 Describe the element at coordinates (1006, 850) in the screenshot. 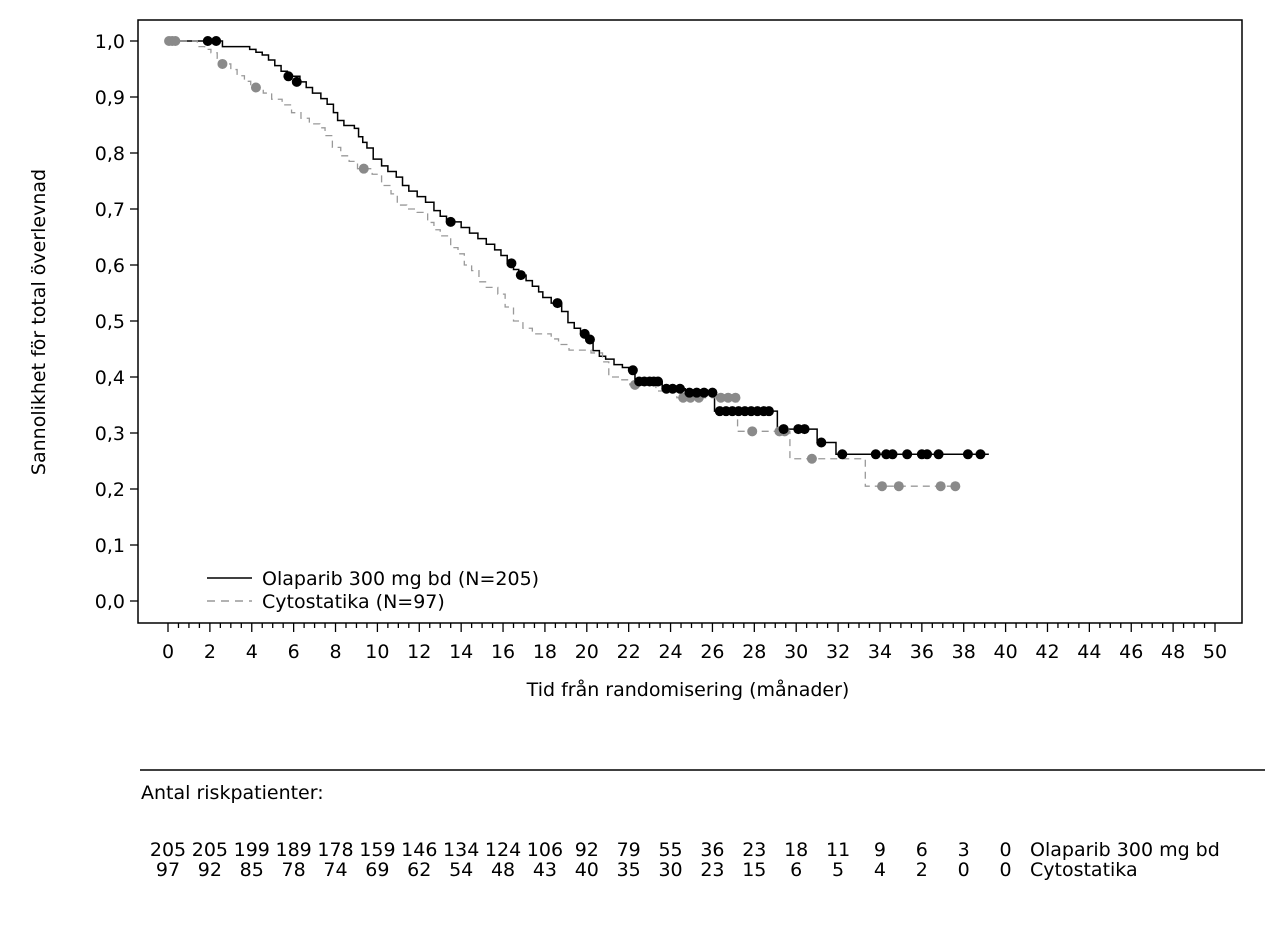

I see `risk-count: 0` at that location.